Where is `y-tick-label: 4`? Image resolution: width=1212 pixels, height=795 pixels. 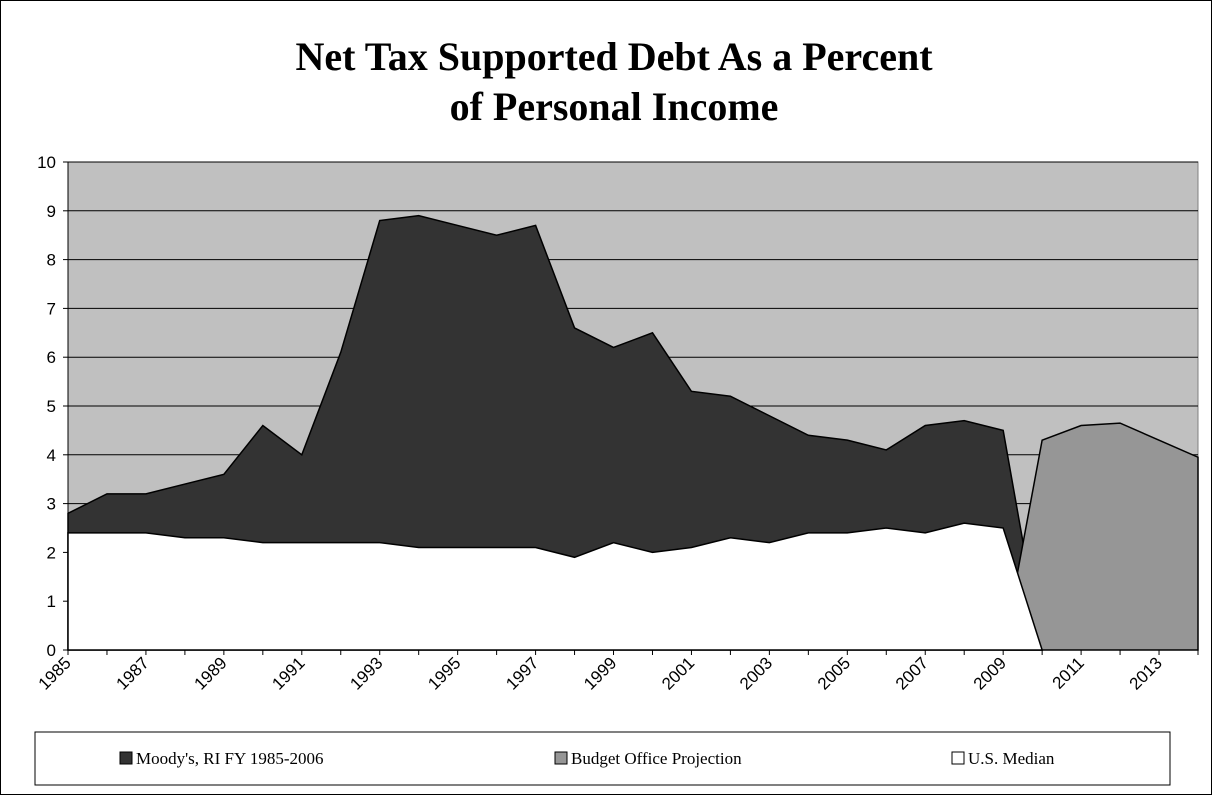
y-tick-label: 4 is located at coordinates (51, 455).